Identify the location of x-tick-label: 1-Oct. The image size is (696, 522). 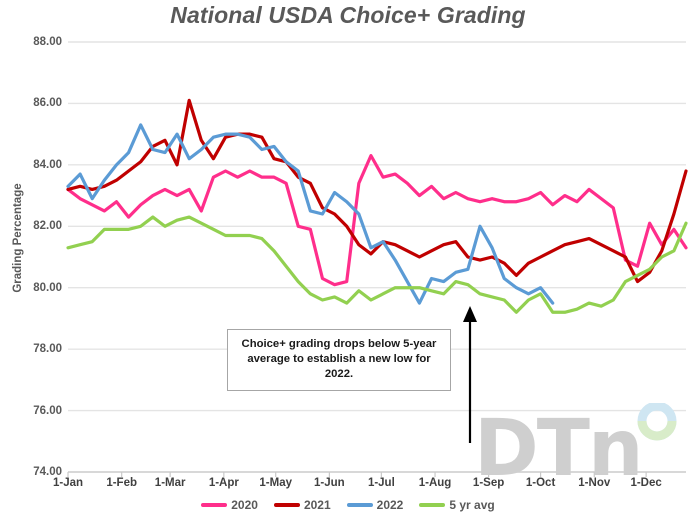
(540, 483).